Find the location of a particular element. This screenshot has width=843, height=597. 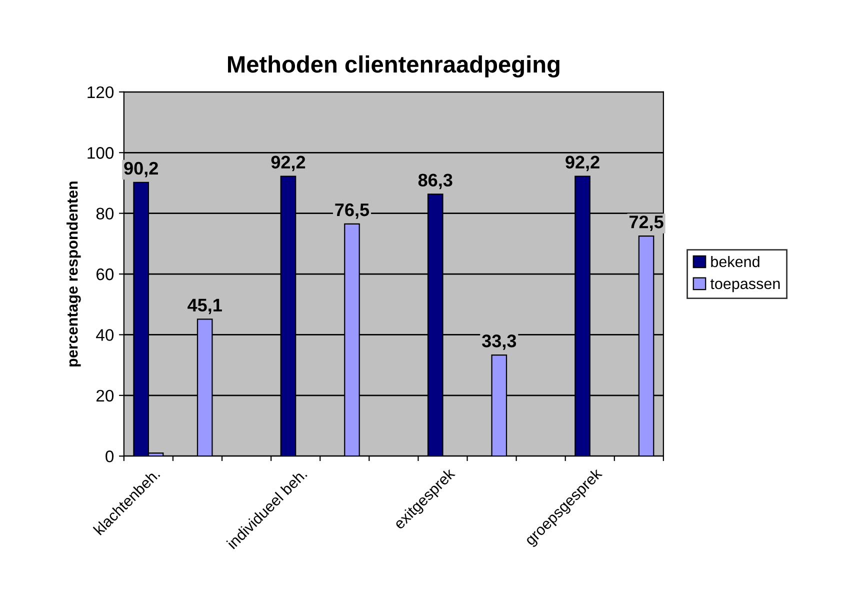

legend-label: bekend is located at coordinates (735, 262).